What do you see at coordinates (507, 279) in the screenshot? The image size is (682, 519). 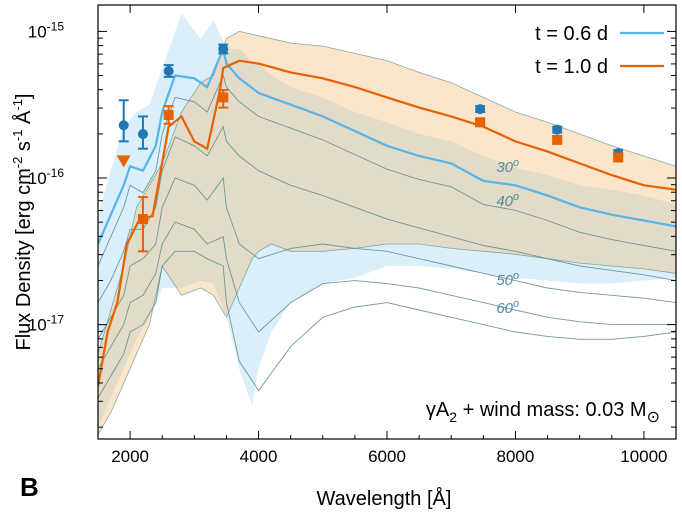 I see `angle-label: 50o` at bounding box center [507, 279].